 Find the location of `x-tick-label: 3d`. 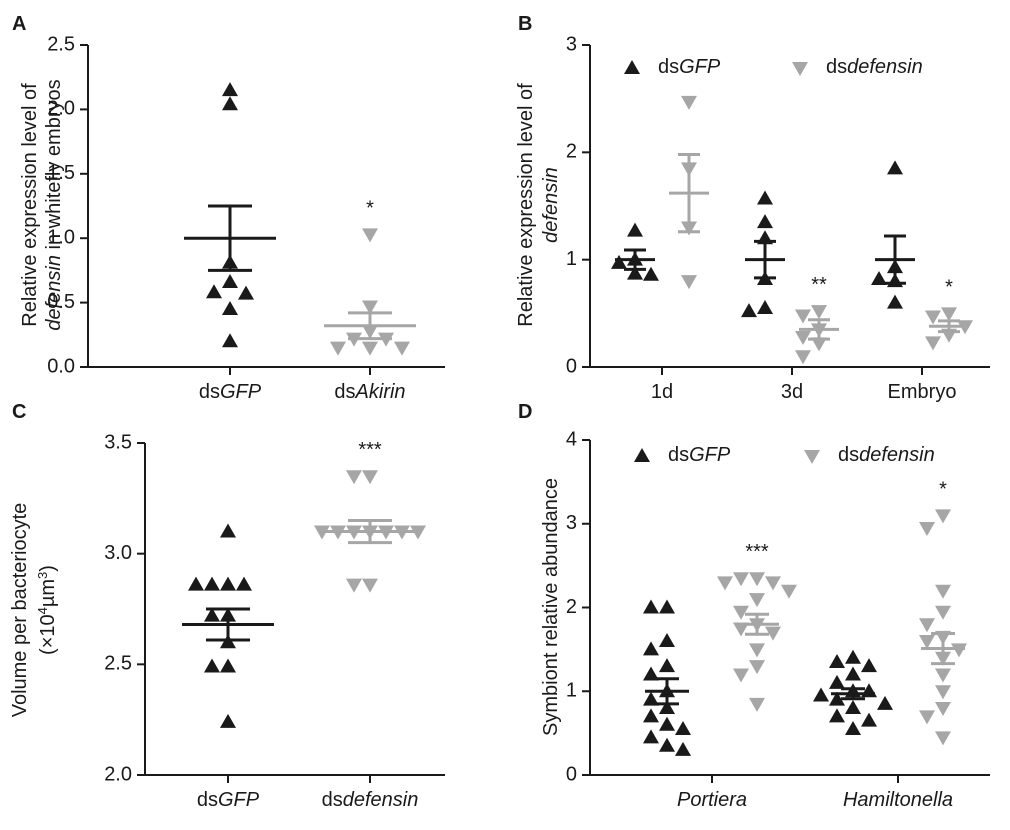

x-tick-label: 3d is located at coordinates (792, 392).